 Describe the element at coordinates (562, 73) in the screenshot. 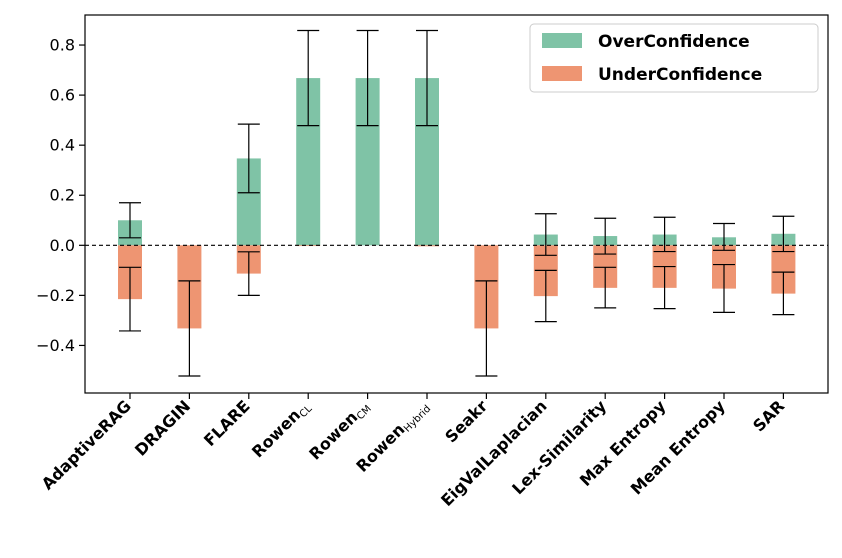

I see `legend-swatch-underconfidence` at that location.